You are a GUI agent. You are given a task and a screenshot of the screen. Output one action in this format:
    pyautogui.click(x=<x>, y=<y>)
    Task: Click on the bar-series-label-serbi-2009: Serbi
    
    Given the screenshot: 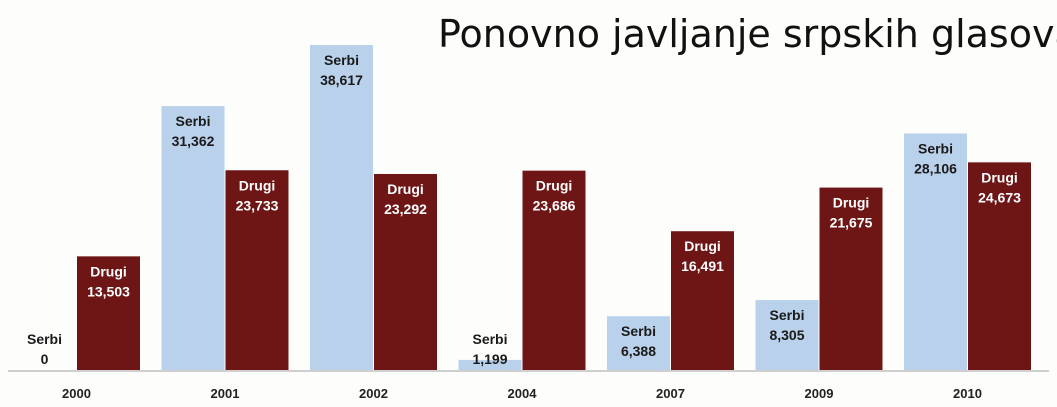 What is the action you would take?
    pyautogui.click(x=786, y=315)
    